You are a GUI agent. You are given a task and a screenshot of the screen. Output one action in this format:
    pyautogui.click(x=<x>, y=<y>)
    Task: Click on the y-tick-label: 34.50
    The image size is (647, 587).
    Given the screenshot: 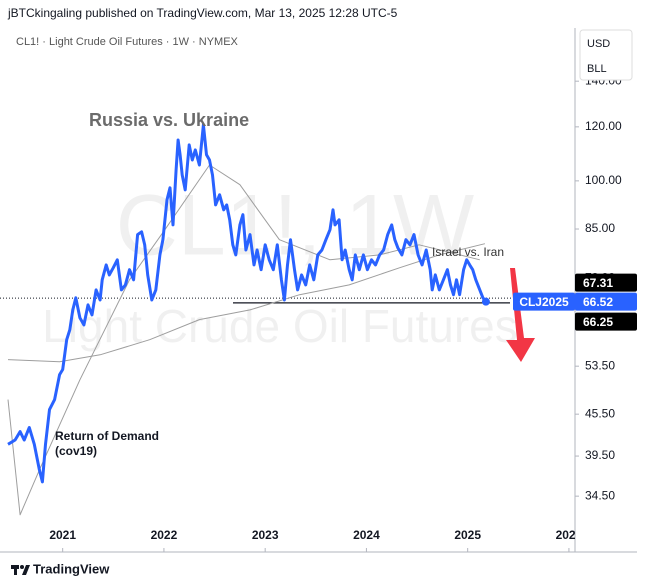 What is the action you would take?
    pyautogui.click(x=600, y=495)
    